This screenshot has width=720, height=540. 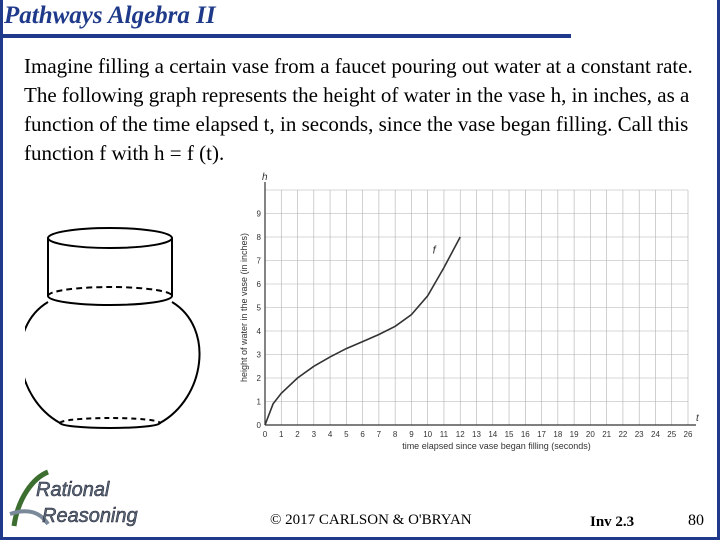 What do you see at coordinates (492, 434) in the screenshot?
I see `x-tick-label: 14` at bounding box center [492, 434].